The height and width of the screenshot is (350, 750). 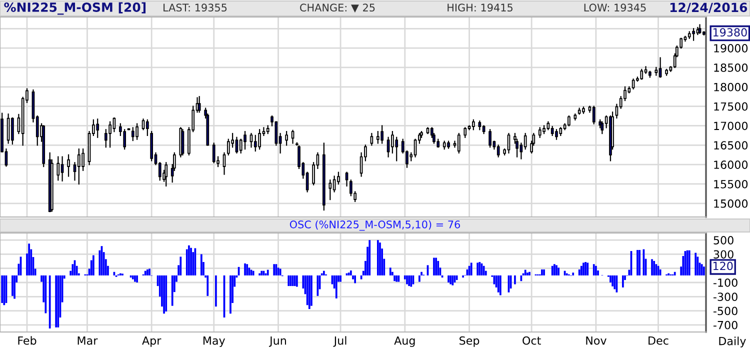 I want to click on x-tick-label: Apr, so click(x=152, y=341).